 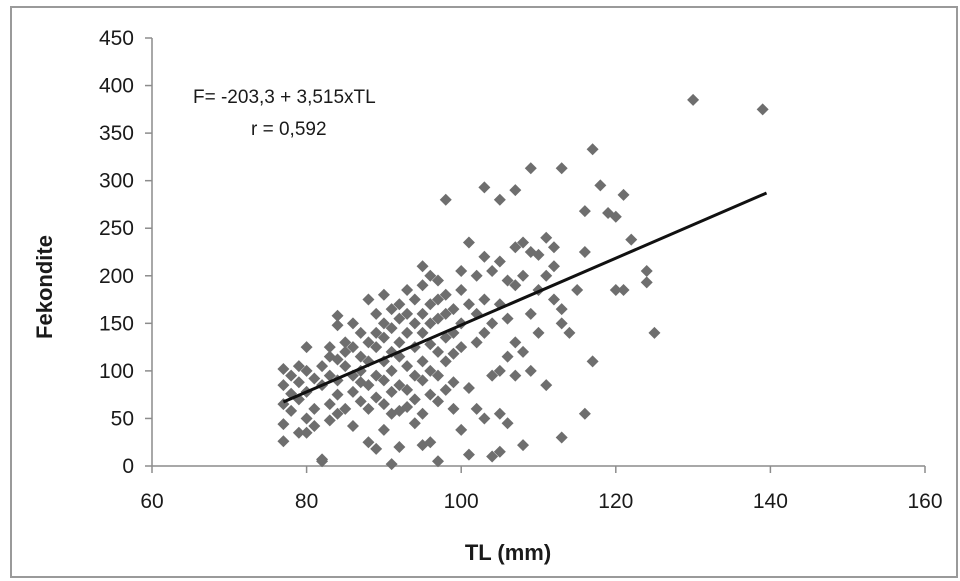 What do you see at coordinates (541, 489) in the screenshot?
I see `x-axis: 60 80 100 120 140 160` at bounding box center [541, 489].